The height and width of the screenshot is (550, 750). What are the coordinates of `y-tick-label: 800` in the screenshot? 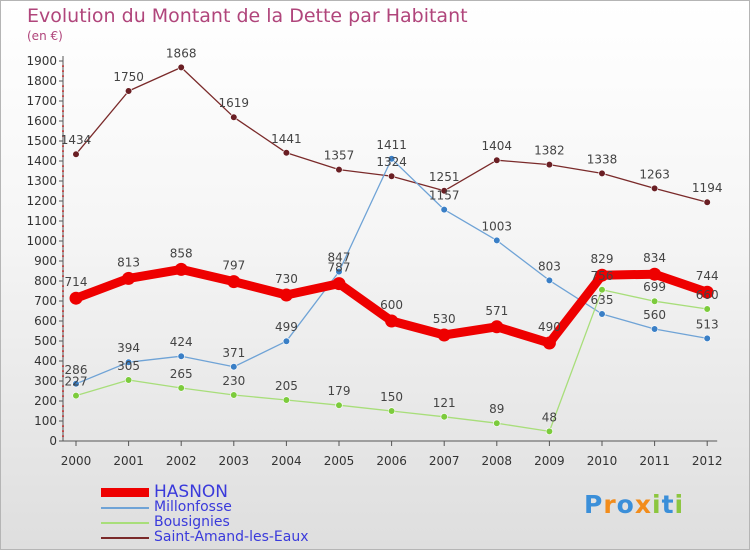 It's located at (45, 281).